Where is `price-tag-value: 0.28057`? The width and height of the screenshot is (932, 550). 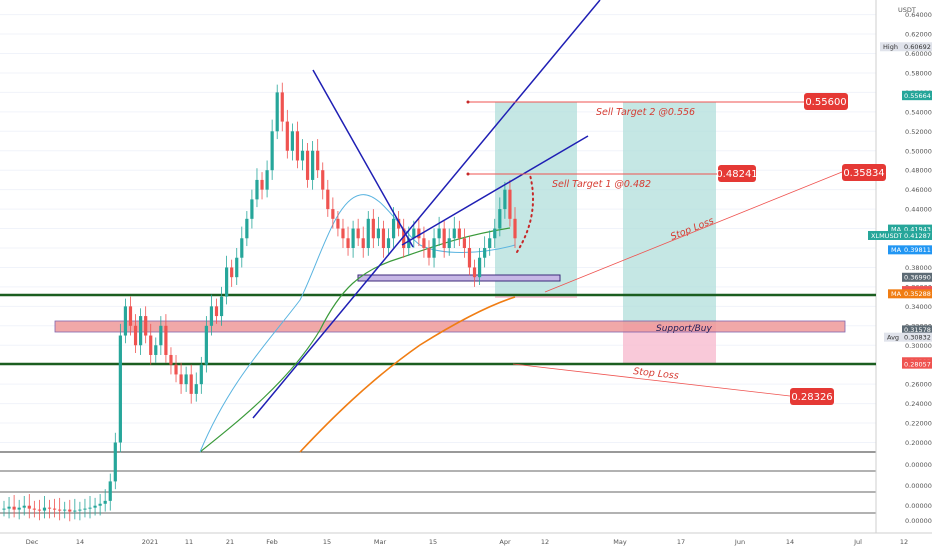 price-tag-value: 0.28057 is located at coordinates (917, 364).